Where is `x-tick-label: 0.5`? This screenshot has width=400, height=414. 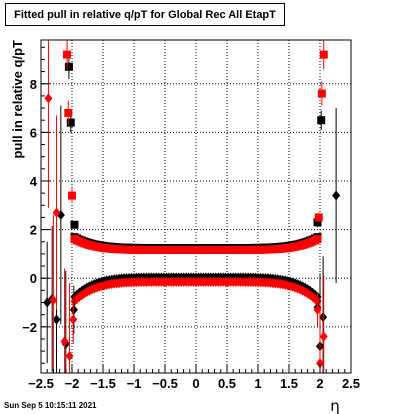 x-tick-label: 0.5 is located at coordinates (227, 383).